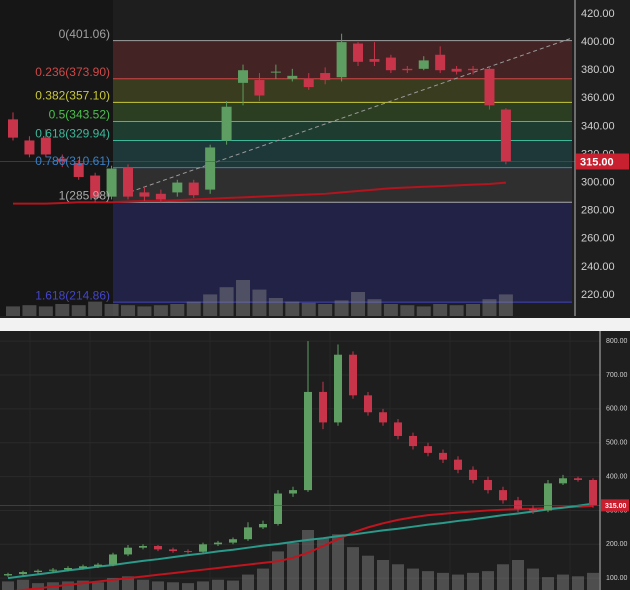 The height and width of the screenshot is (590, 630). Describe the element at coordinates (617, 375) in the screenshot. I see `y-tick-label: 700.00` at that location.